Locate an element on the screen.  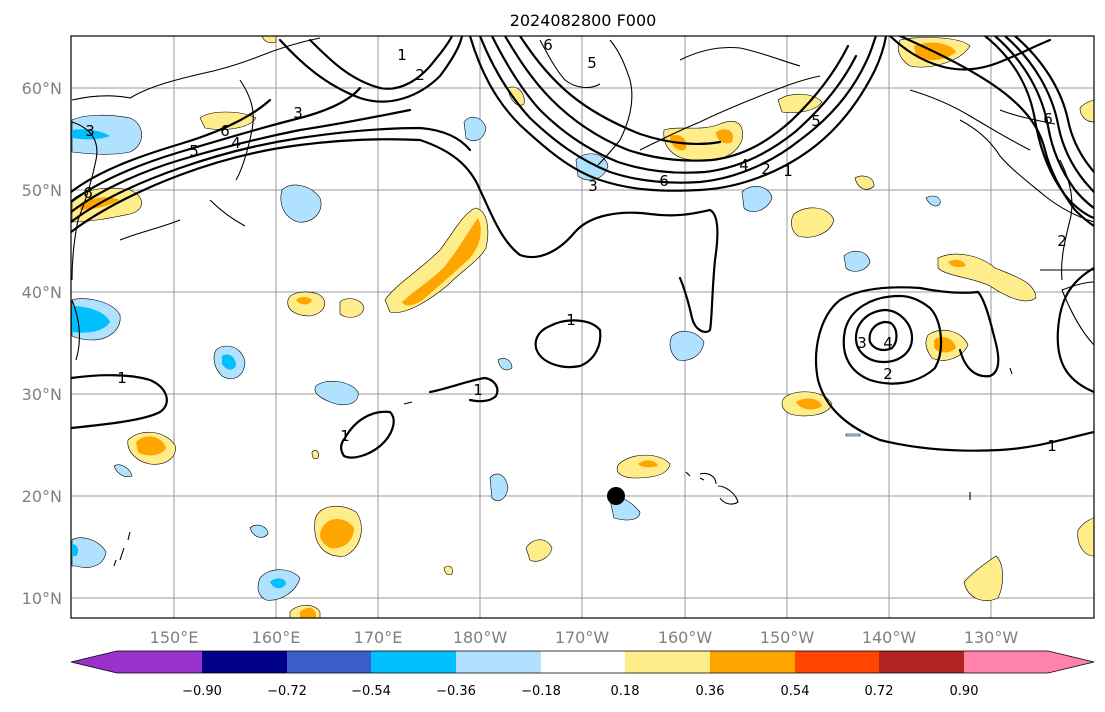
lat-label: 40°N is located at coordinates (42, 292).